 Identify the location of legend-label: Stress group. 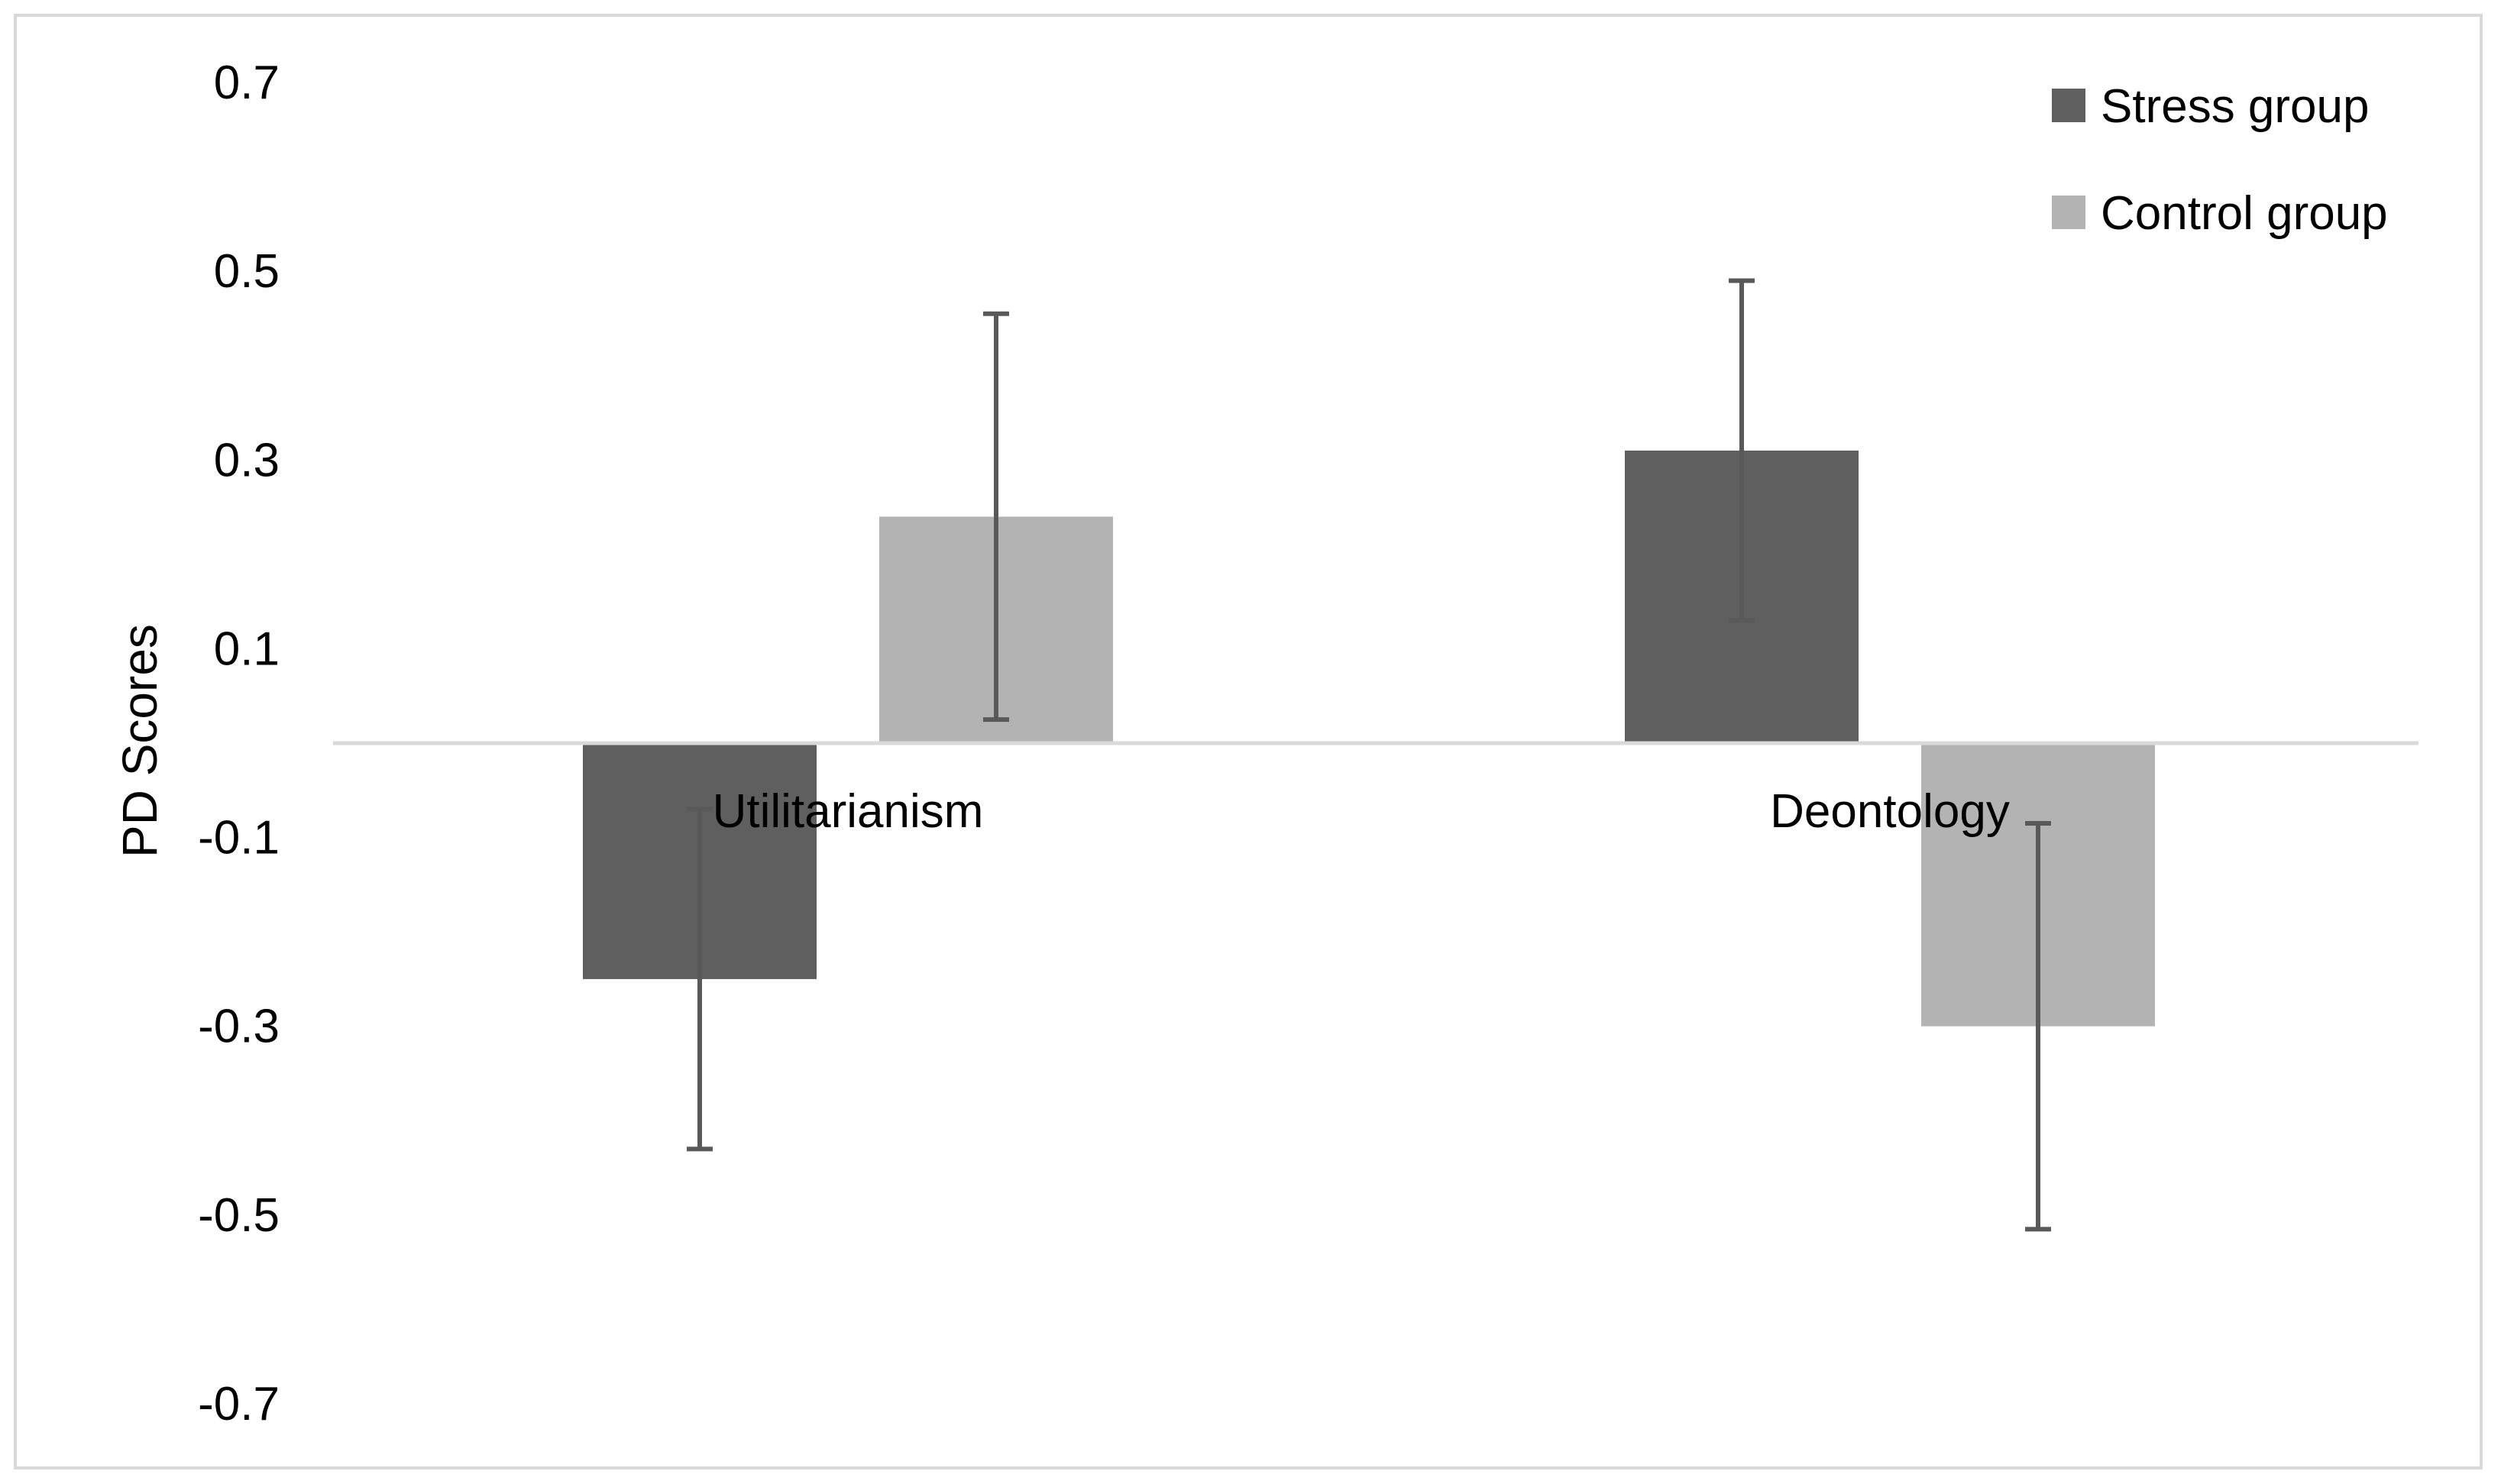
(2235, 106).